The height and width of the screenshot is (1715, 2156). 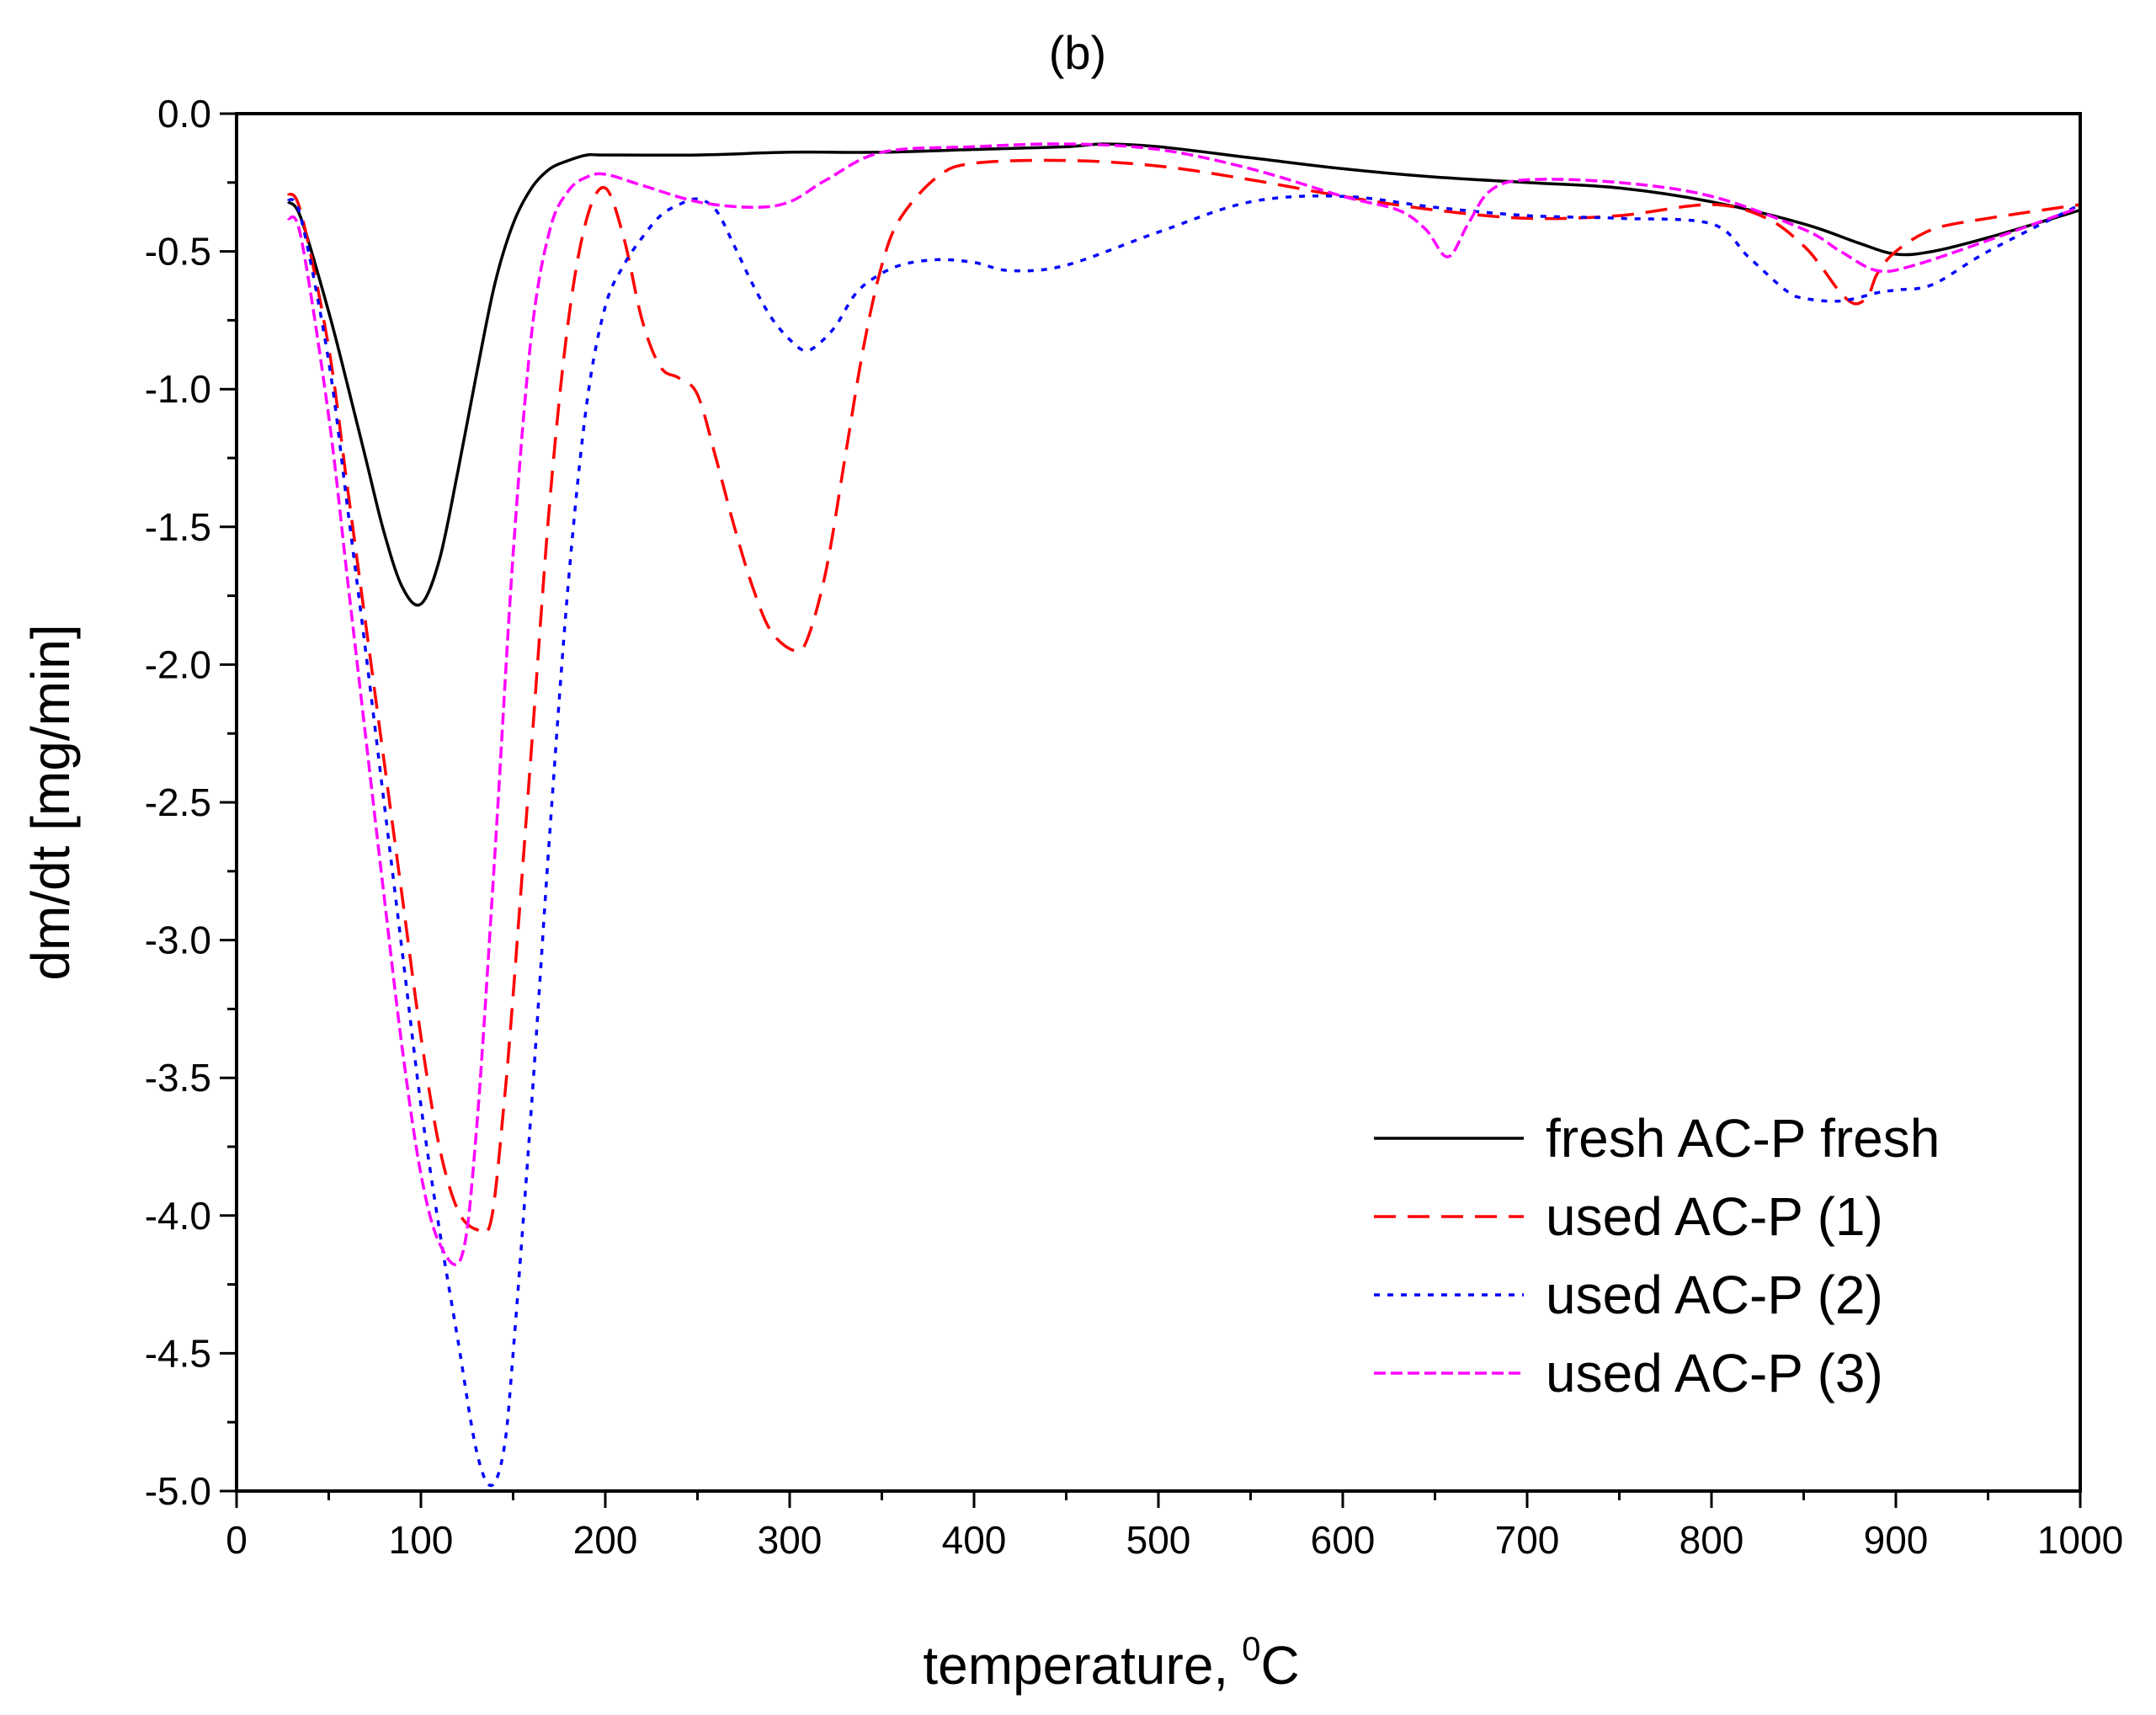 I want to click on y-tick-label: -4.0, so click(x=178, y=1216).